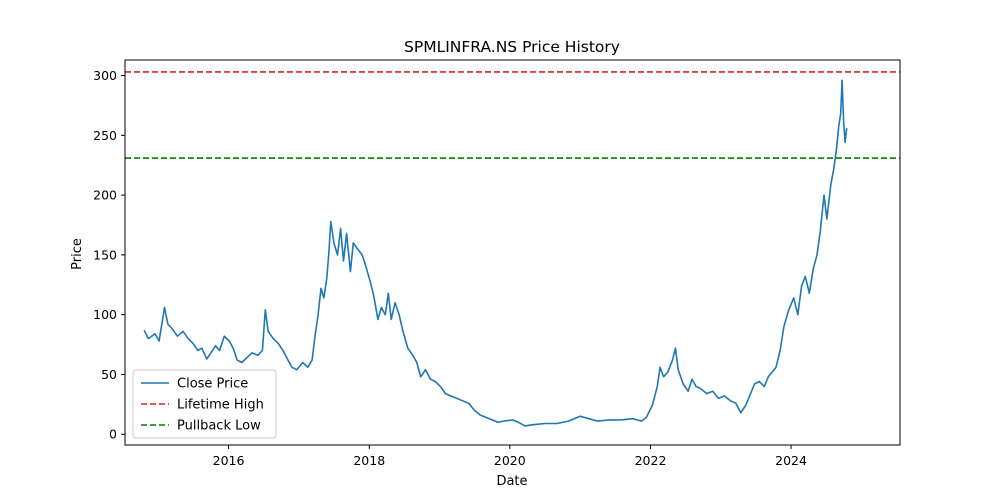  What do you see at coordinates (113, 434) in the screenshot?
I see `y-tick-label: 0` at bounding box center [113, 434].